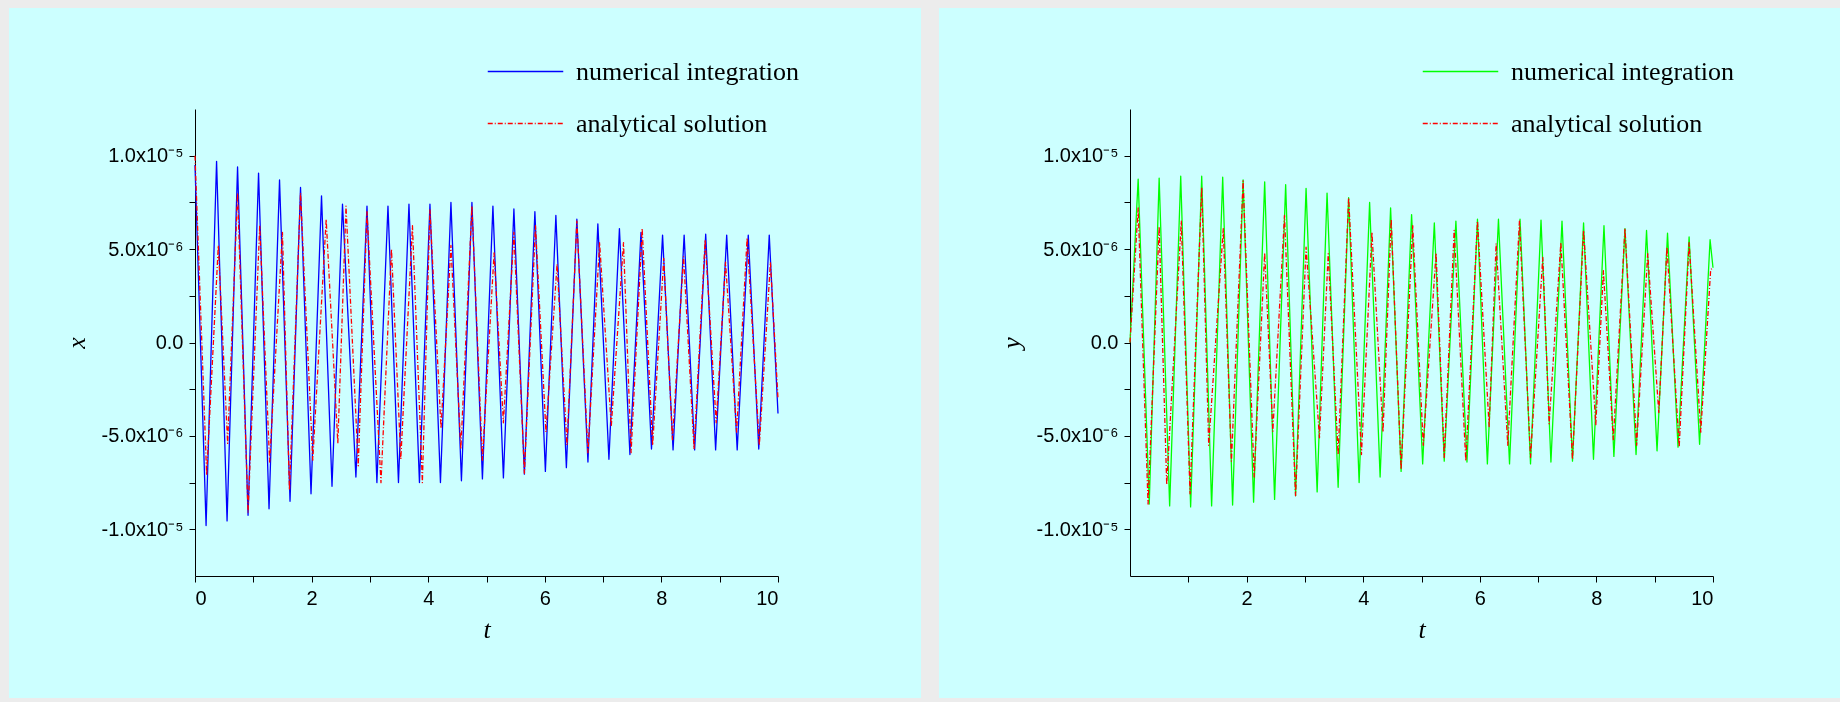 The width and height of the screenshot is (1840, 702). What do you see at coordinates (1011, 344) in the screenshot?
I see `y-axis-title: y` at bounding box center [1011, 344].